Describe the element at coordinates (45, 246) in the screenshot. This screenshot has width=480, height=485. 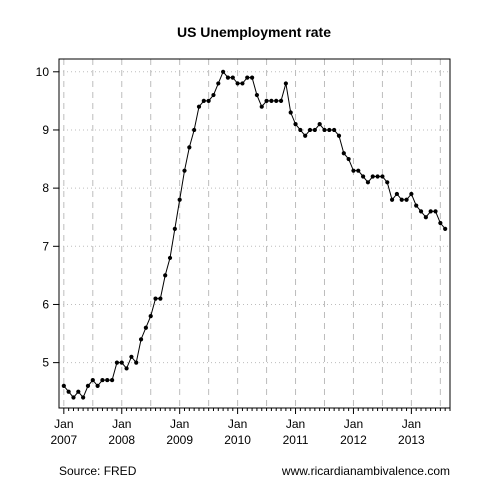
I see `y-tick-label: 7` at that location.